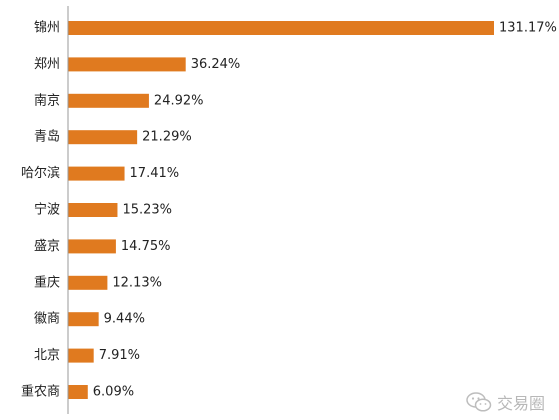 The width and height of the screenshot is (559, 420). What do you see at coordinates (47, 246) in the screenshot?
I see `category-label: 盛京` at bounding box center [47, 246].